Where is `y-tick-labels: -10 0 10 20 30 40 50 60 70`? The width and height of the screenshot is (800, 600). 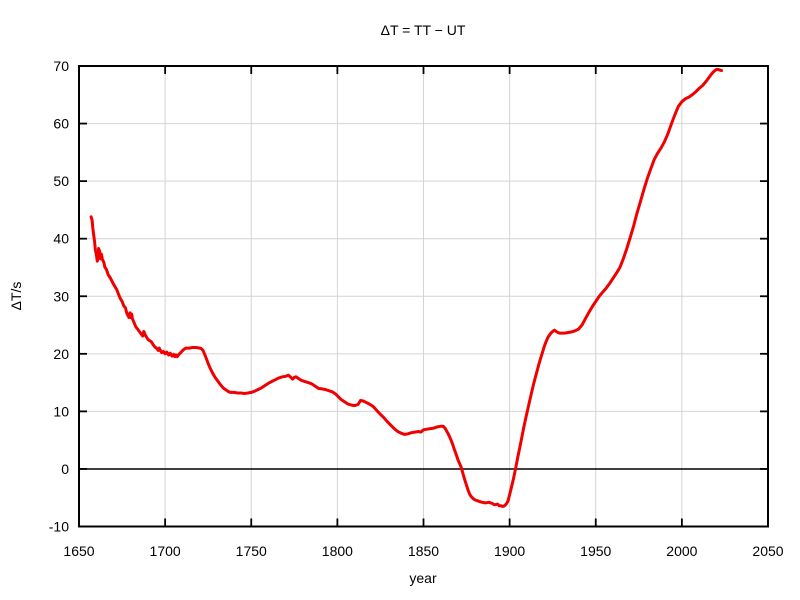
y-tick-labels: -10 0 10 20 30 40 50 60 70 is located at coordinates (59, 296).